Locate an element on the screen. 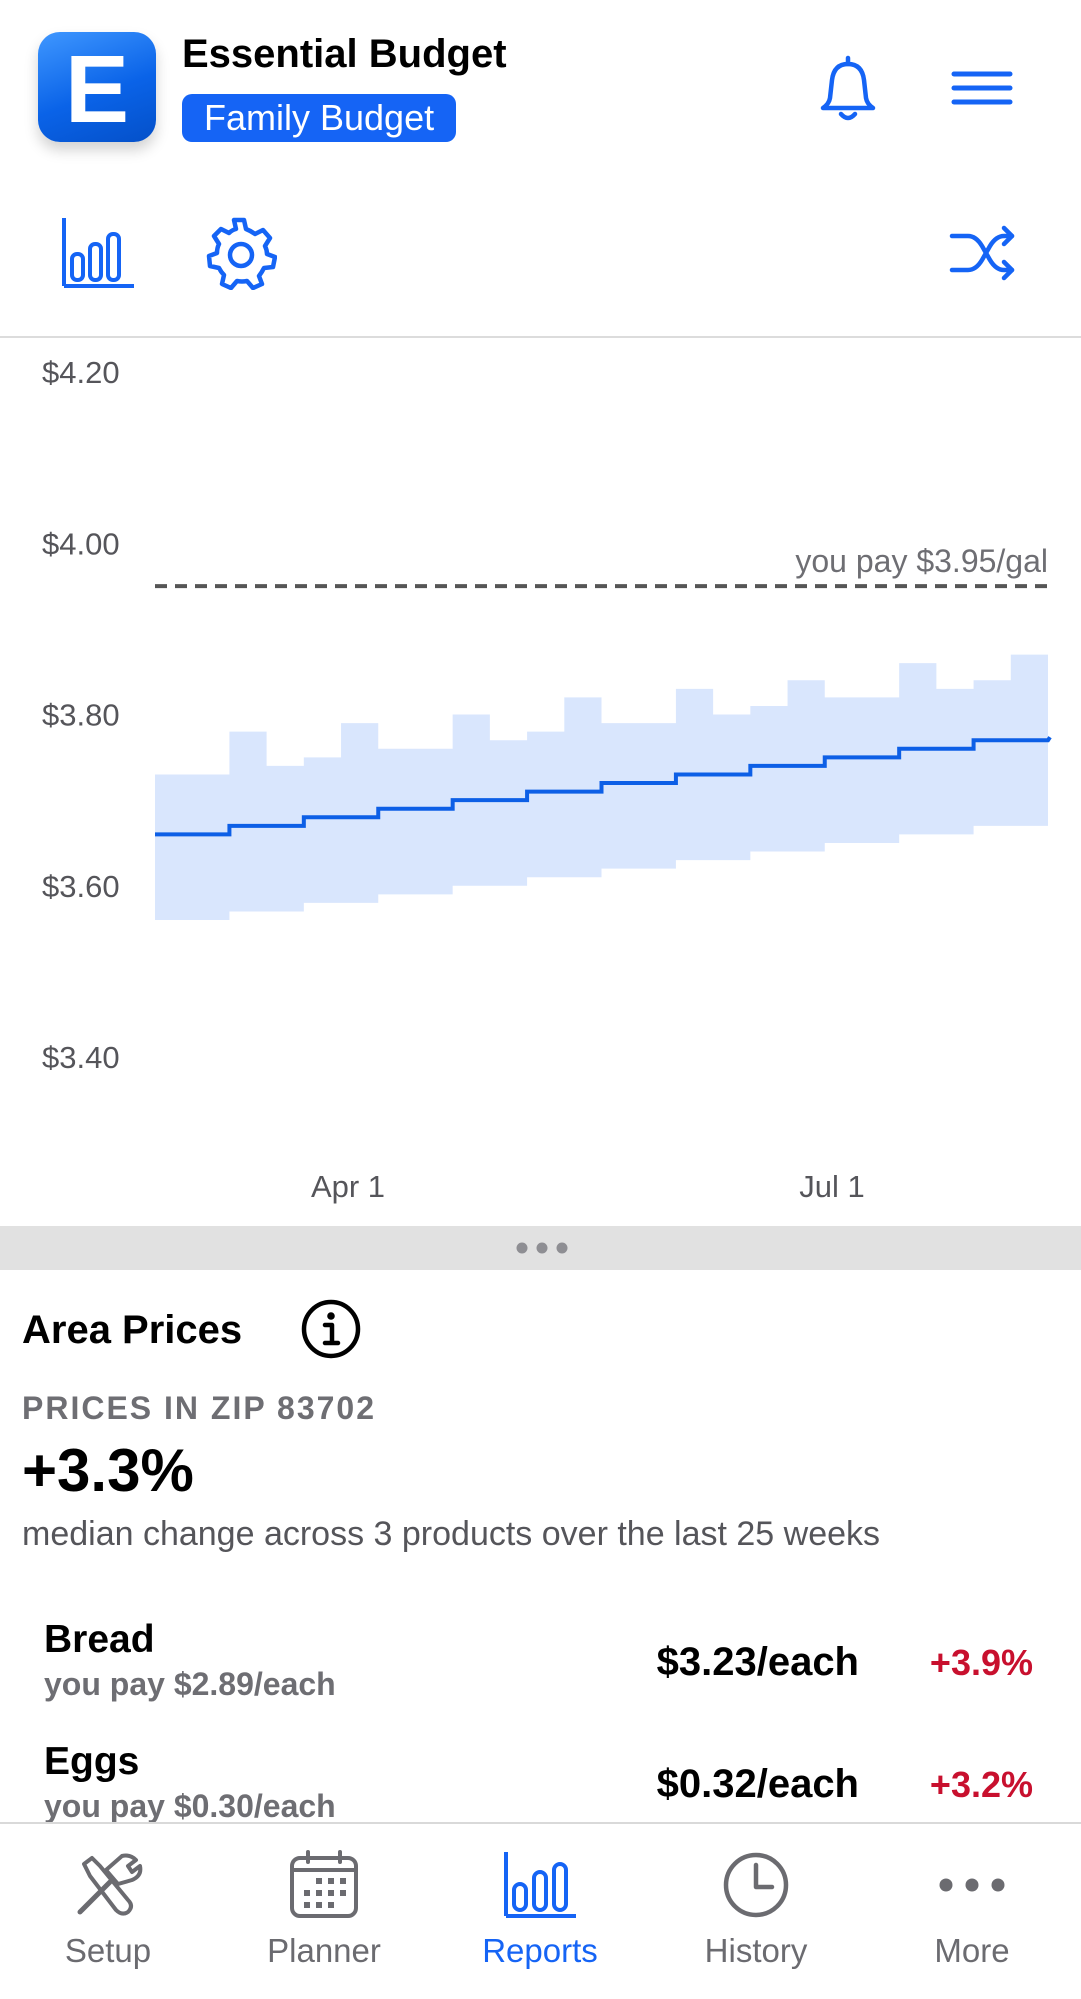 The image size is (1081, 1999). resize-handle is located at coordinates (540, 1248).